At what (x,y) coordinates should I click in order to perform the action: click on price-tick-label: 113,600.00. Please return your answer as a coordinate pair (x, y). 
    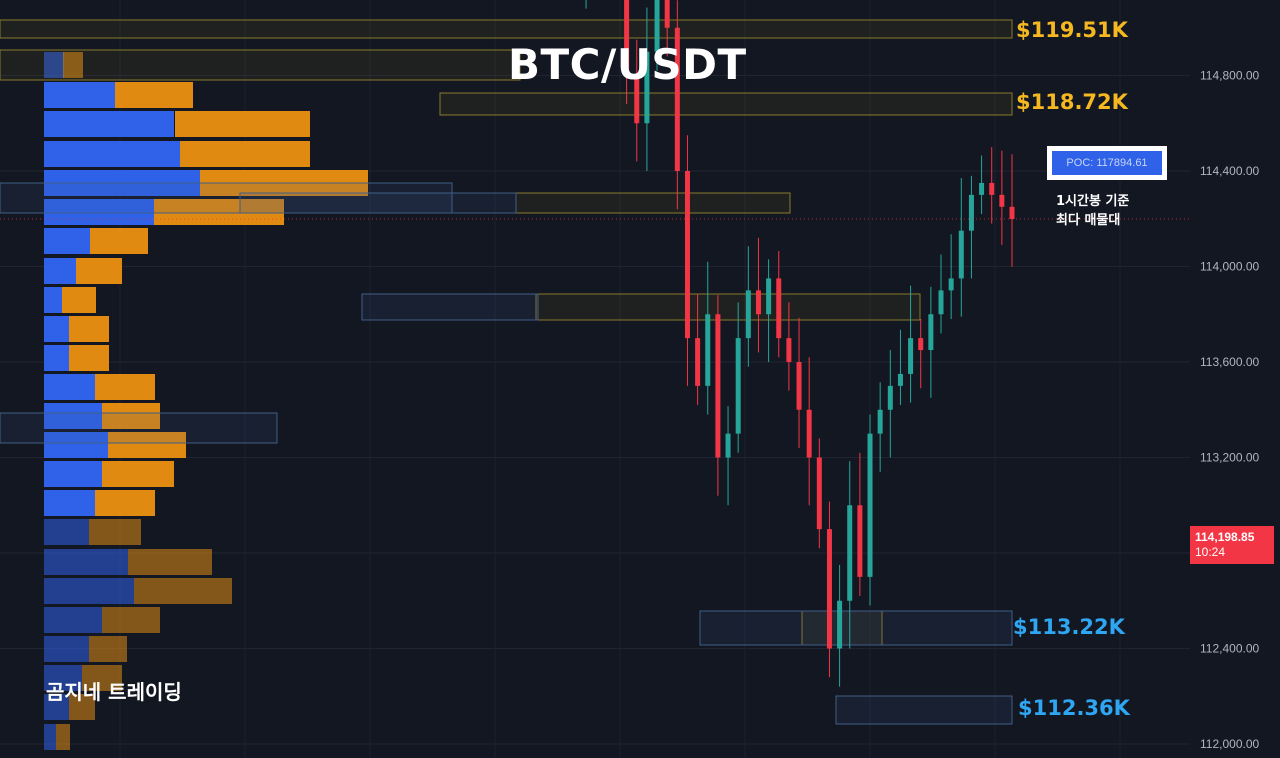
    Looking at the image, I should click on (1229, 362).